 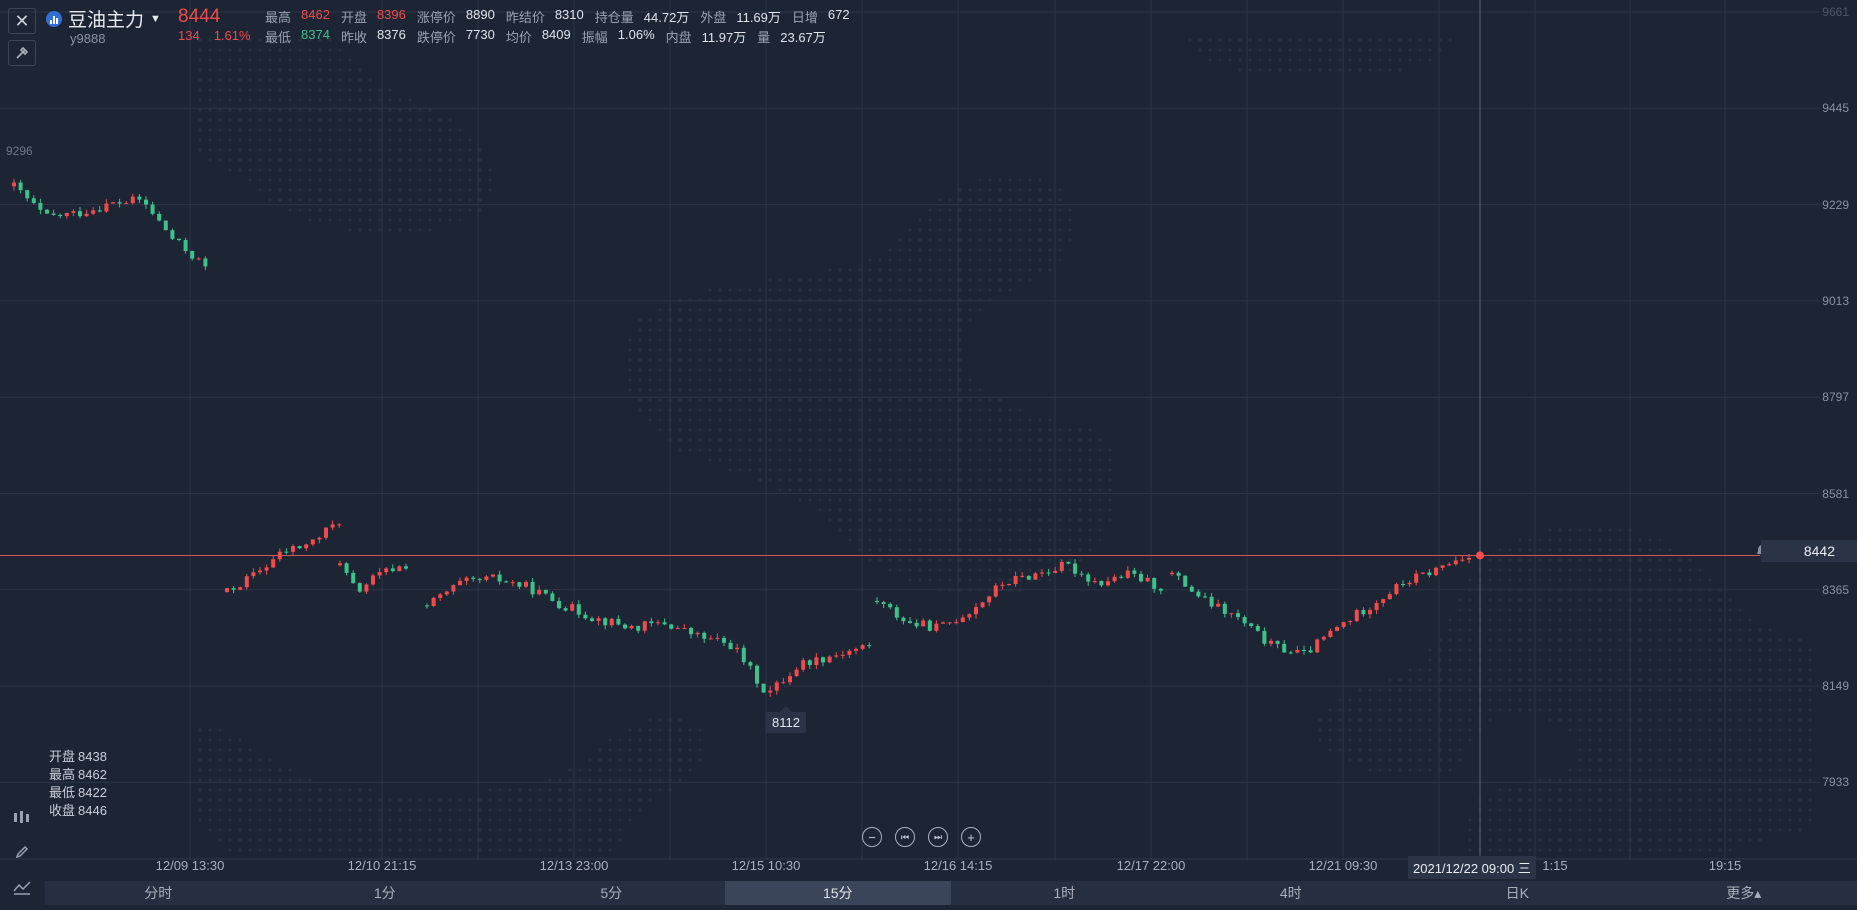 What do you see at coordinates (1290, 893) in the screenshot?
I see `tab-6: 4时` at bounding box center [1290, 893].